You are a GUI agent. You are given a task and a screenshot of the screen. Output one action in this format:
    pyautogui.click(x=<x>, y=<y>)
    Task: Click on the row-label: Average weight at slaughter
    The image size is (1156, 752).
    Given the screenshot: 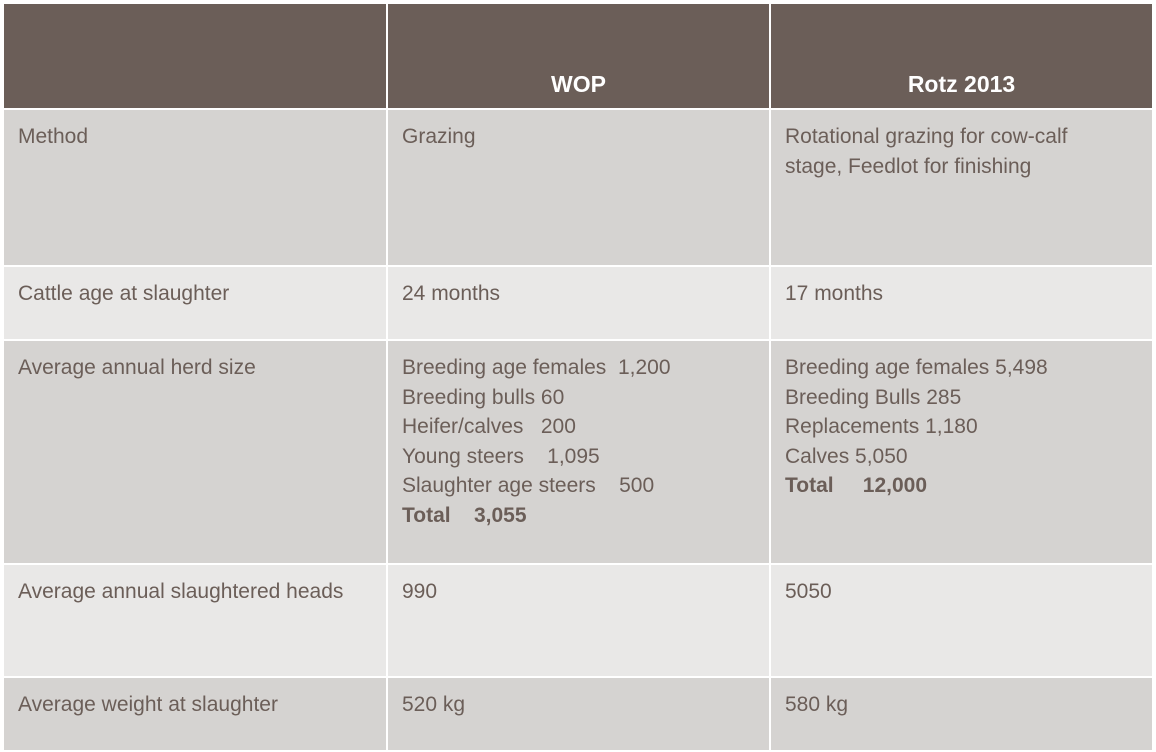 What is the action you would take?
    pyautogui.click(x=195, y=714)
    